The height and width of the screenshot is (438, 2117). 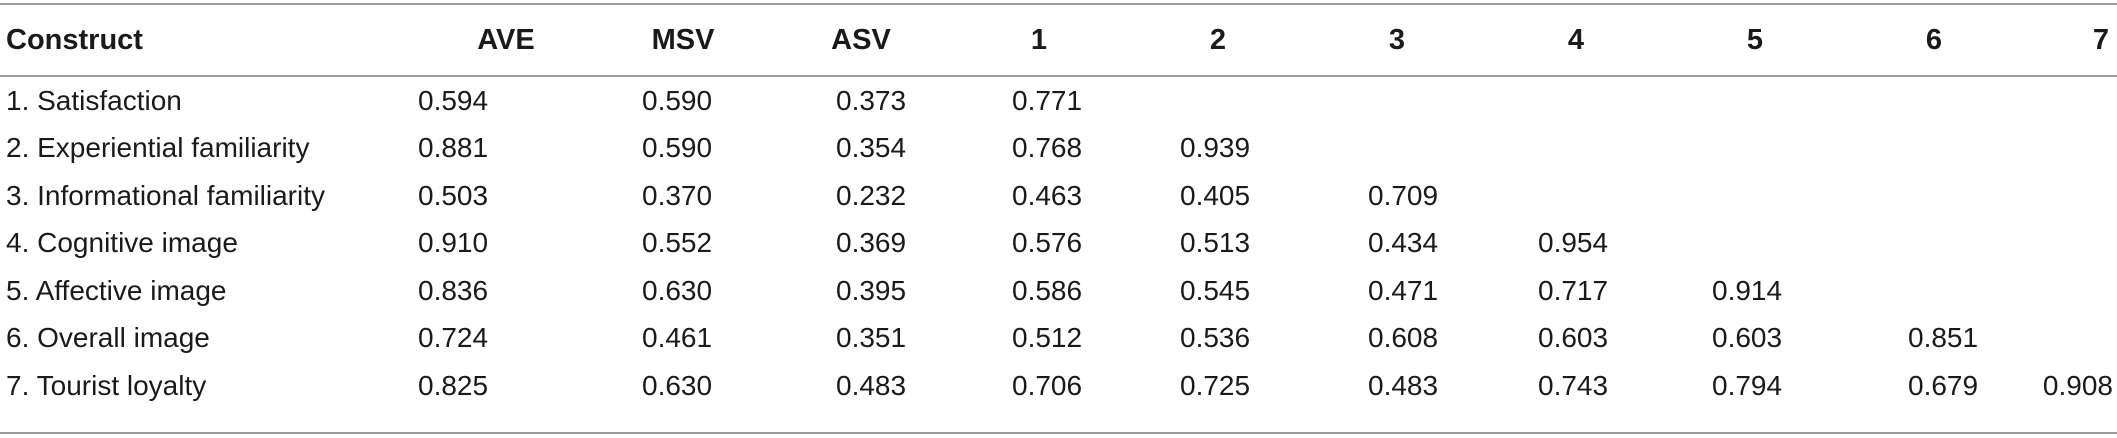 What do you see at coordinates (1215, 385) in the screenshot?
I see `cell-c2: 0.725` at bounding box center [1215, 385].